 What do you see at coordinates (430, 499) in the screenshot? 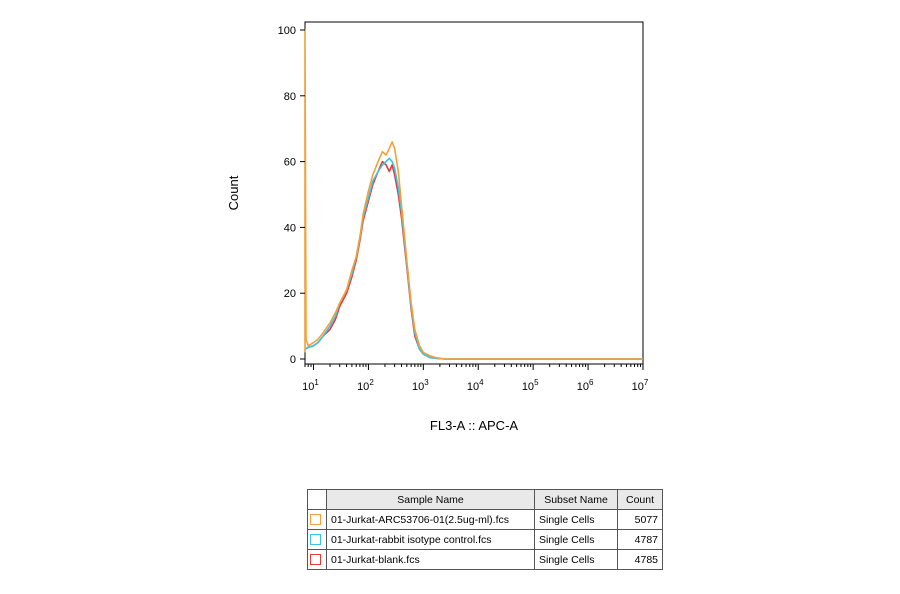
I see `sample-name-header: Sample Name` at bounding box center [430, 499].